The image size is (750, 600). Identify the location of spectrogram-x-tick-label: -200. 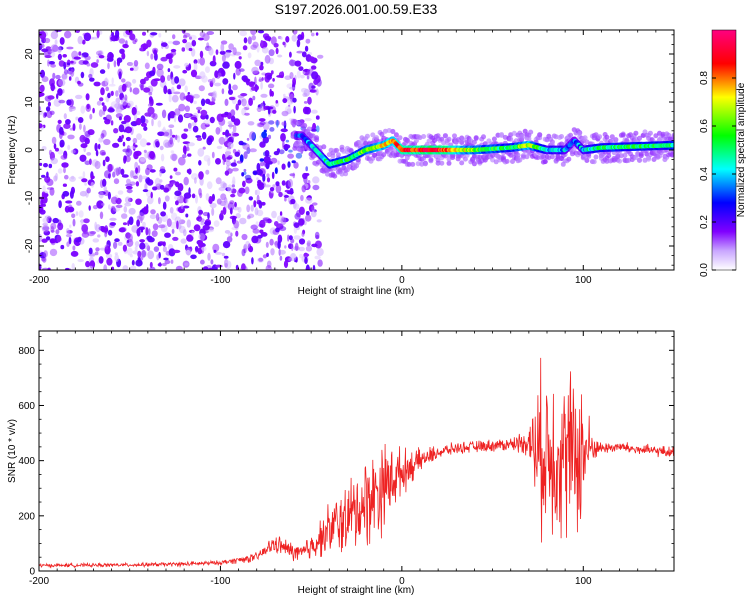
(39, 280).